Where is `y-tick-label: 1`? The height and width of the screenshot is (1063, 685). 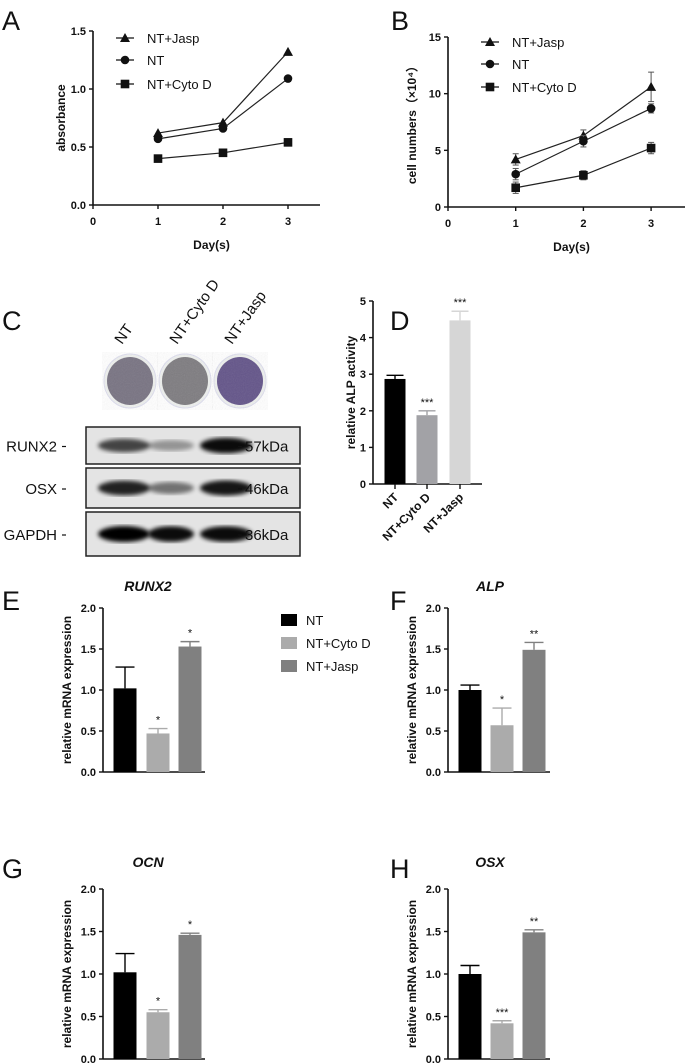 y-tick-label: 1 is located at coordinates (363, 448).